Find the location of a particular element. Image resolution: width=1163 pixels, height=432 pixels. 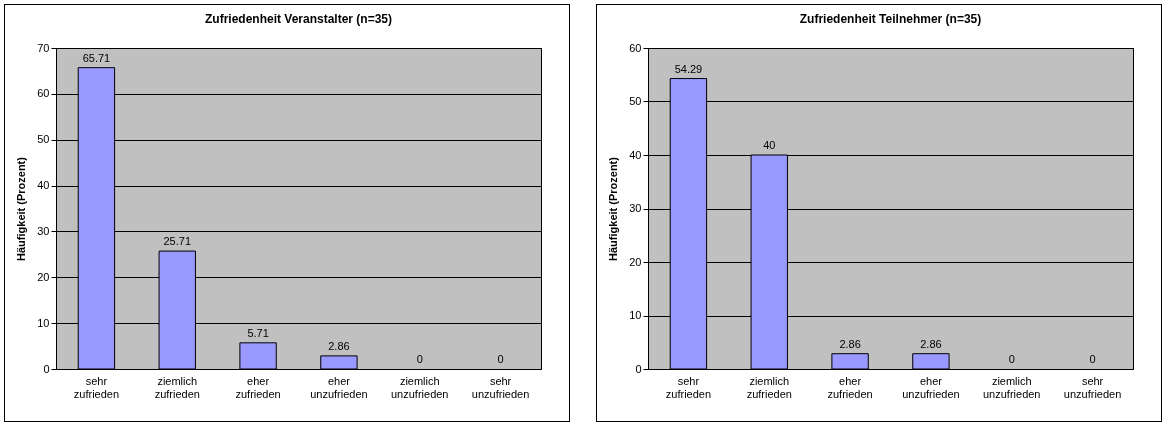

chart-title: Zufriedenheit Veranstalter (n=35) is located at coordinates (298, 19).